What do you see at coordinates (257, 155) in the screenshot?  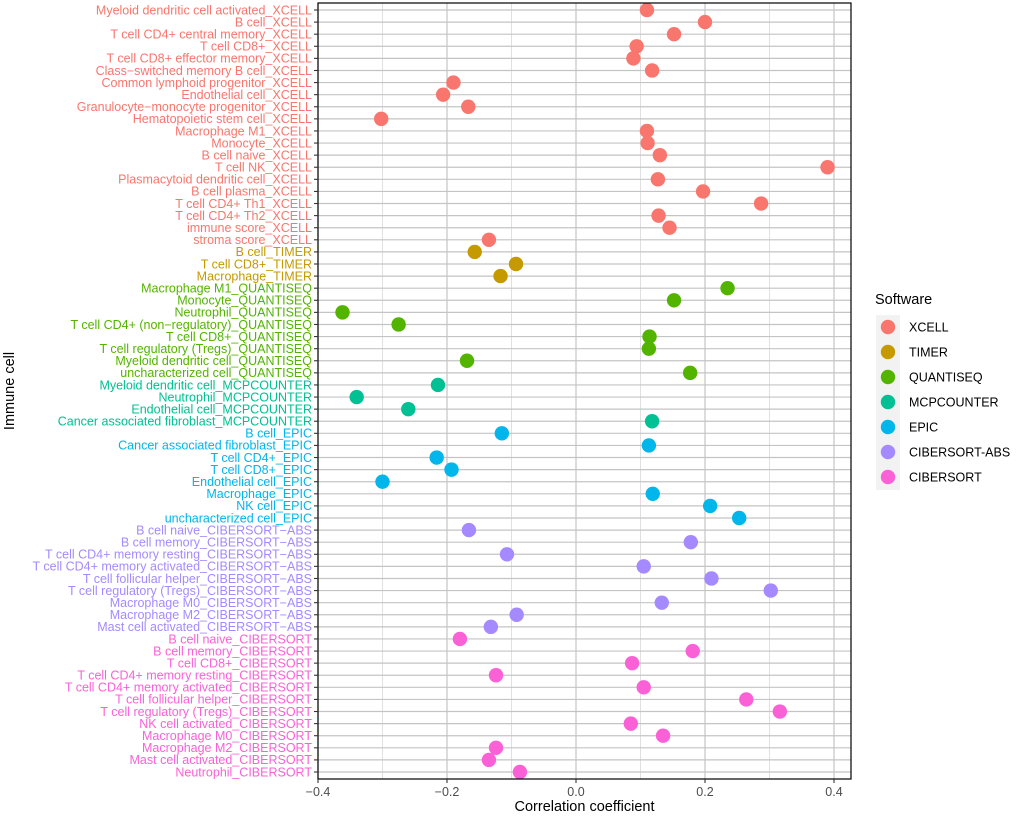 I see `y-tick-label: B cell naive_XCELL` at bounding box center [257, 155].